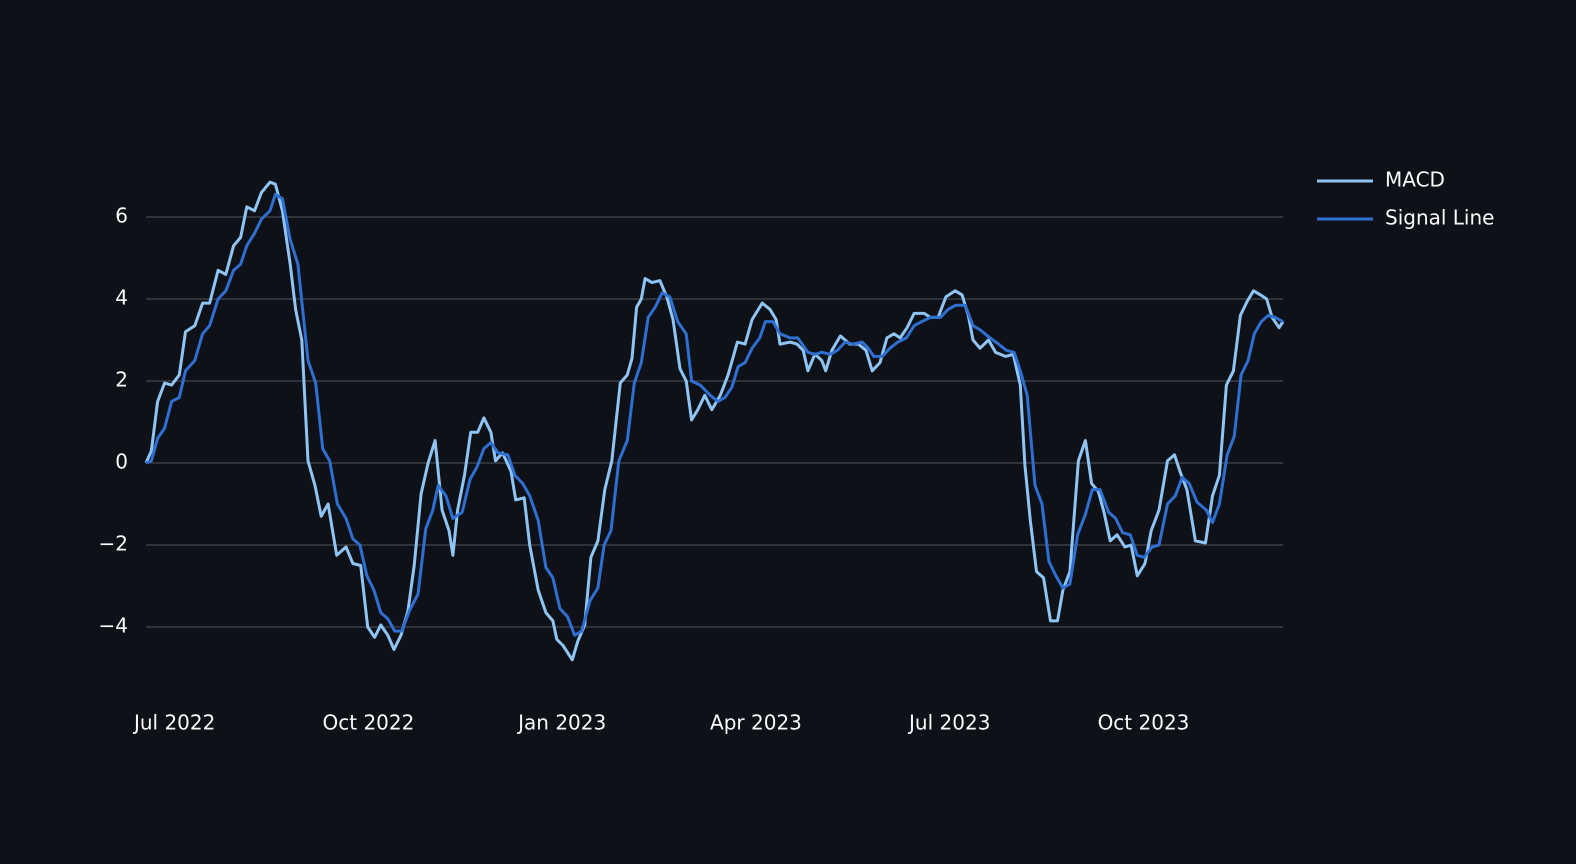 Image resolution: width=1576 pixels, height=864 pixels. Describe the element at coordinates (113, 626) in the screenshot. I see `y-tick-label: −4` at that location.